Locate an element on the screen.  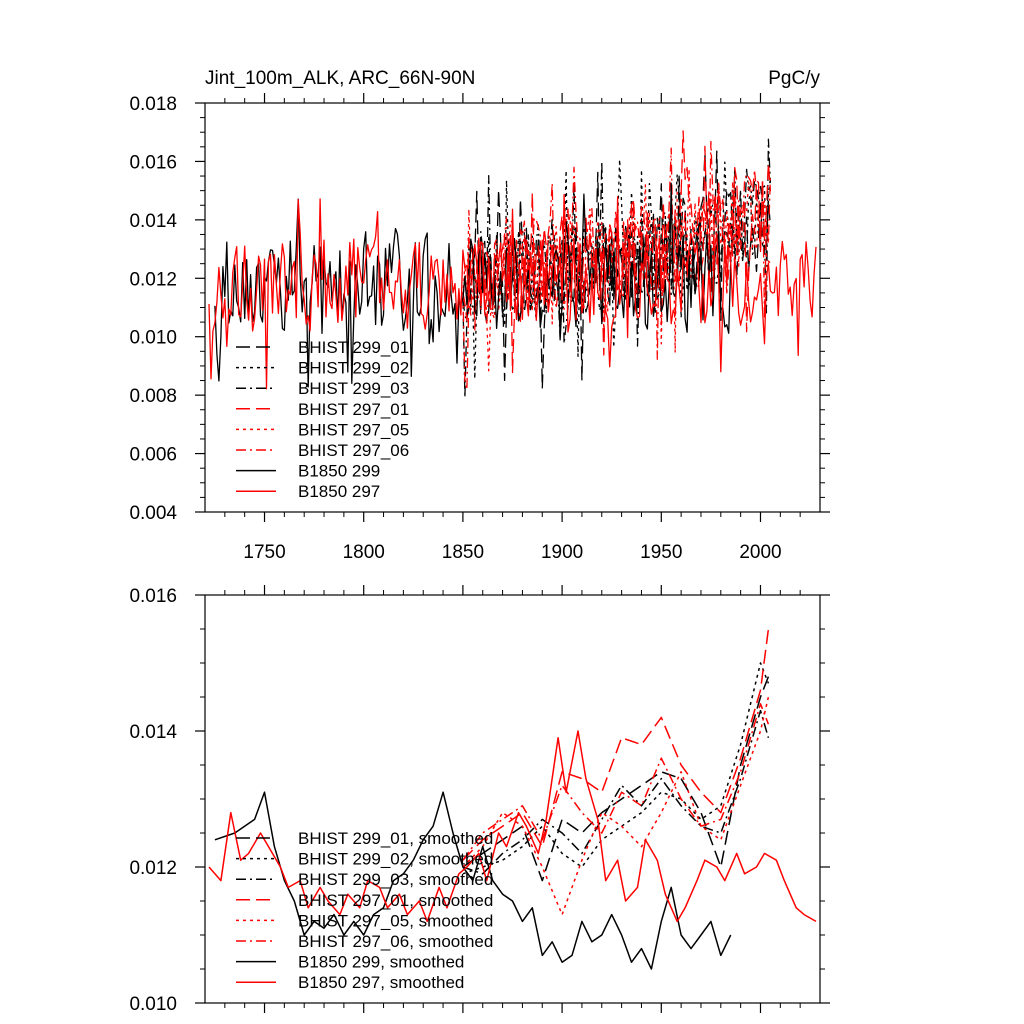
legend-label-bhist-299-02-smoothed: BHIST 299_02, smoothed is located at coordinates (395, 859).